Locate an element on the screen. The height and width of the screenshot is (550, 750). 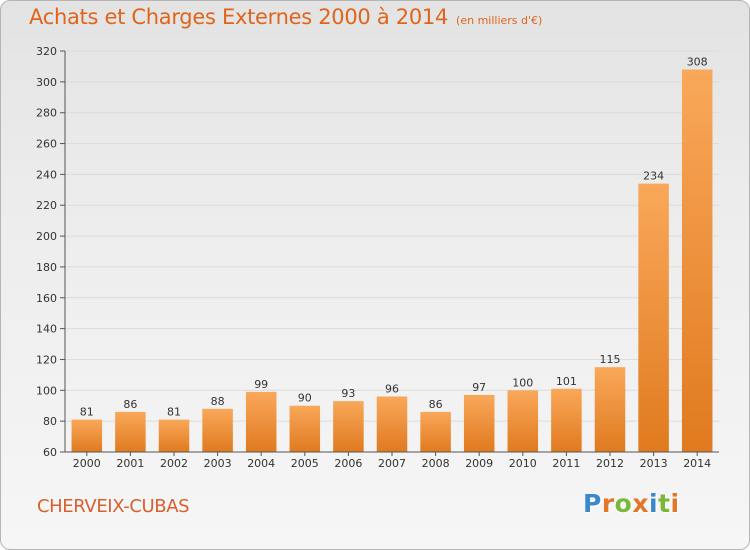
x-tick-label: 2003 is located at coordinates (218, 463).